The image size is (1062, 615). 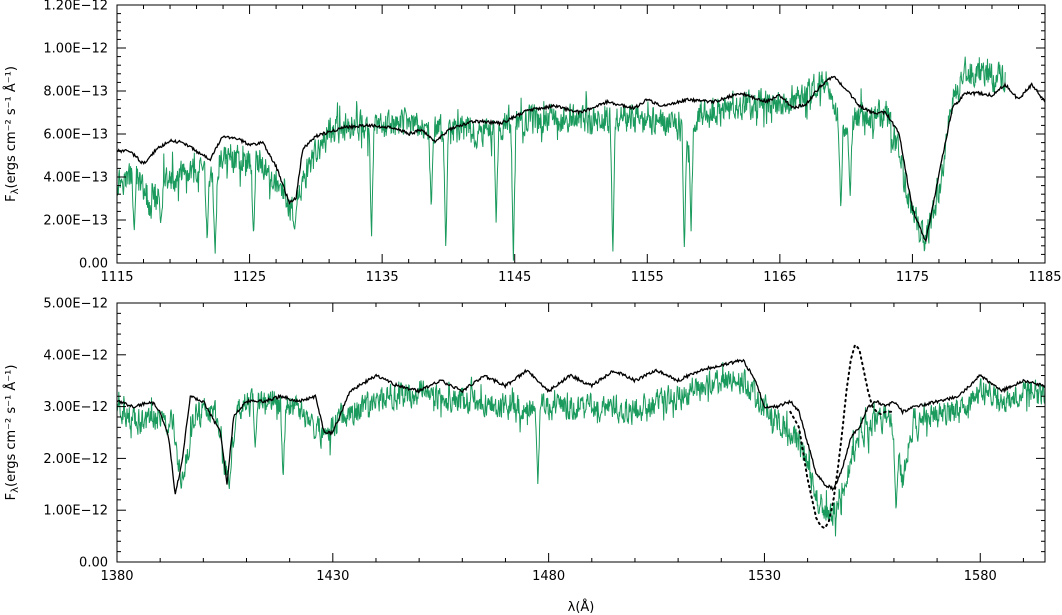 What do you see at coordinates (116, 277) in the screenshot?
I see `x-tick-label: 1115` at bounding box center [116, 277].